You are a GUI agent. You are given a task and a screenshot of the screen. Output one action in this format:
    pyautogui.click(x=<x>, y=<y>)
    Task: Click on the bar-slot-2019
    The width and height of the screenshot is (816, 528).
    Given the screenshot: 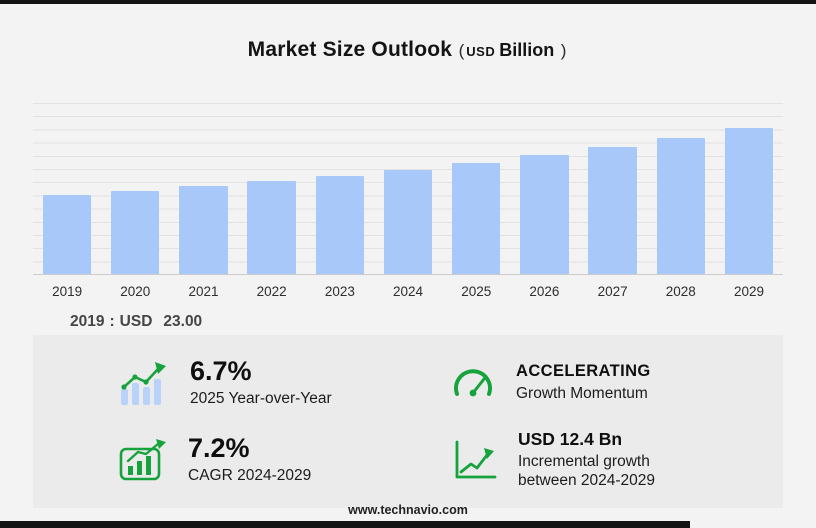 What is the action you would take?
    pyautogui.click(x=67, y=188)
    